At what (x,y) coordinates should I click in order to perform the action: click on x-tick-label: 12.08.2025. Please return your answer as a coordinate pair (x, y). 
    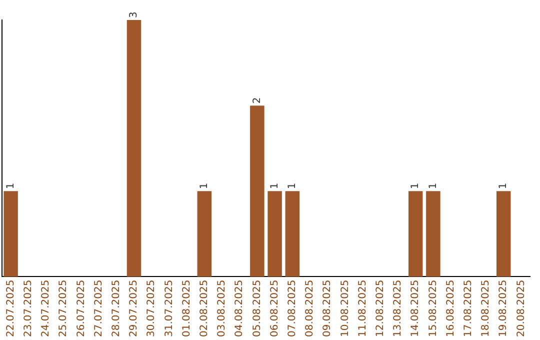
    Looking at the image, I should click on (380, 309).